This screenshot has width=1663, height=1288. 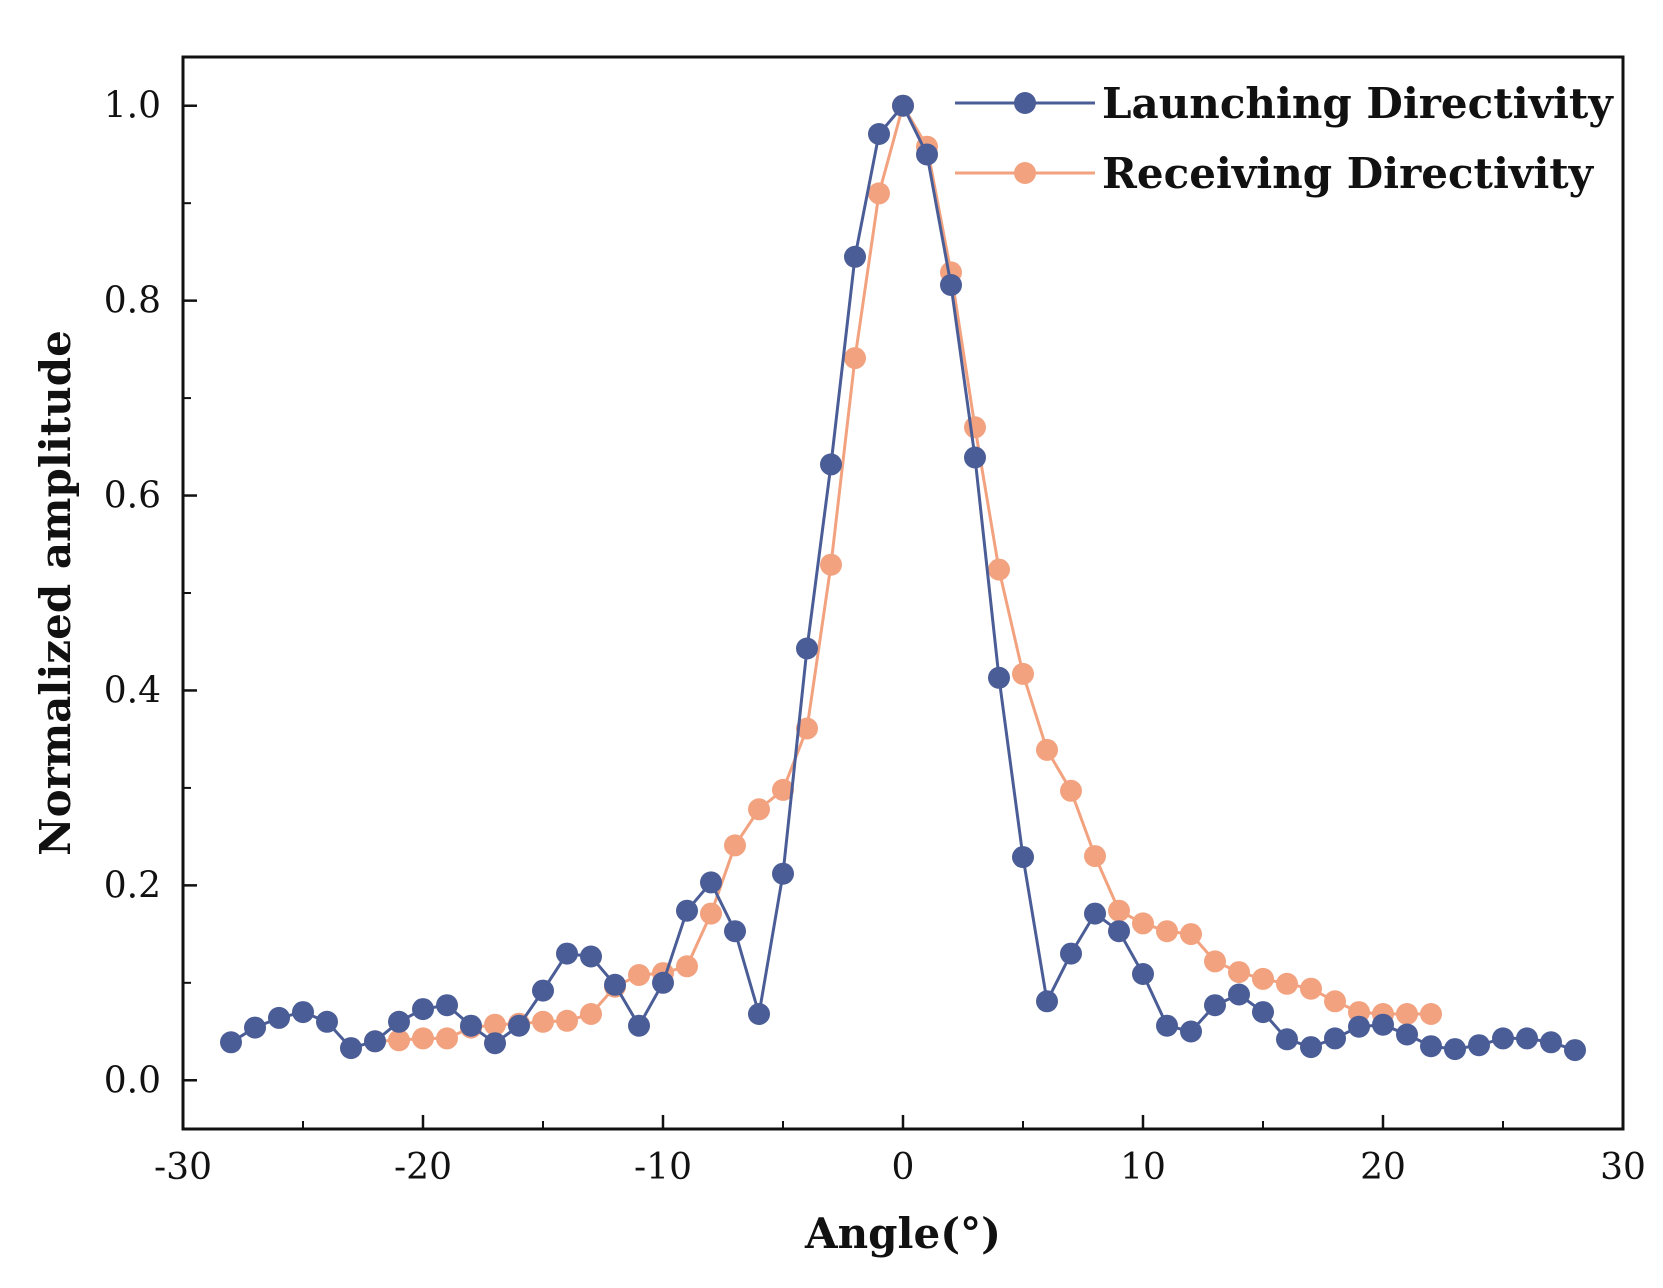 I want to click on y-tick-label: 0.8, so click(x=132, y=301).